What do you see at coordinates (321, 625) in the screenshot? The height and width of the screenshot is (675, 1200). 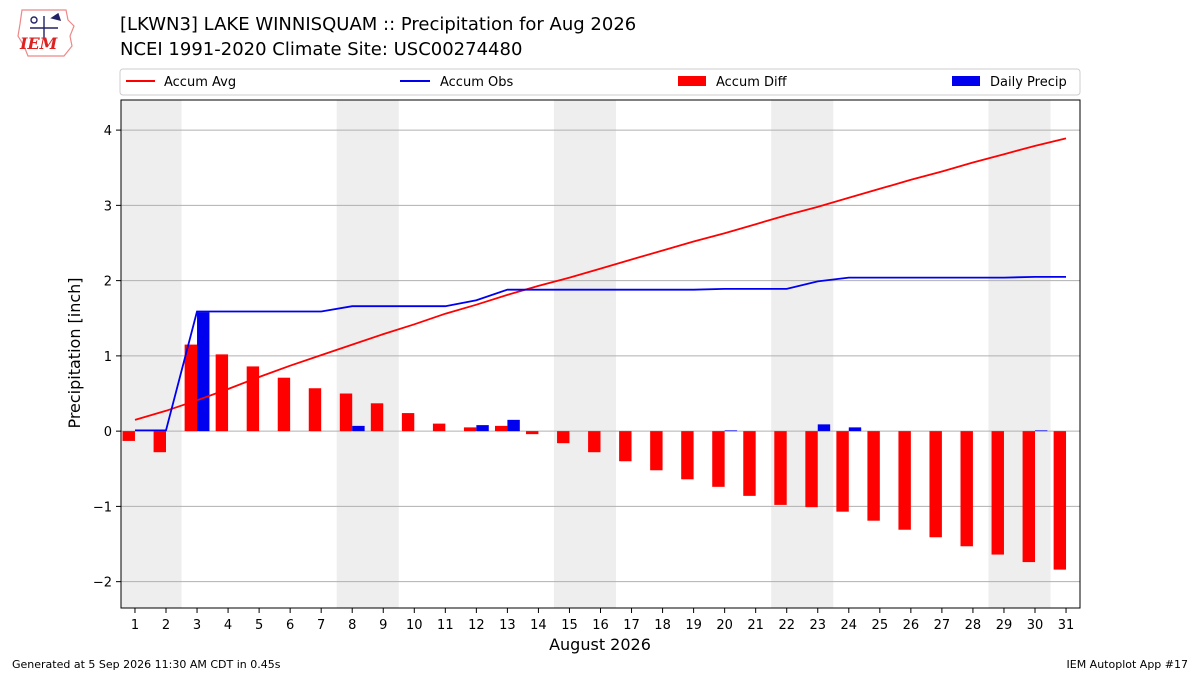 I see `x-tick-label: 7` at bounding box center [321, 625].